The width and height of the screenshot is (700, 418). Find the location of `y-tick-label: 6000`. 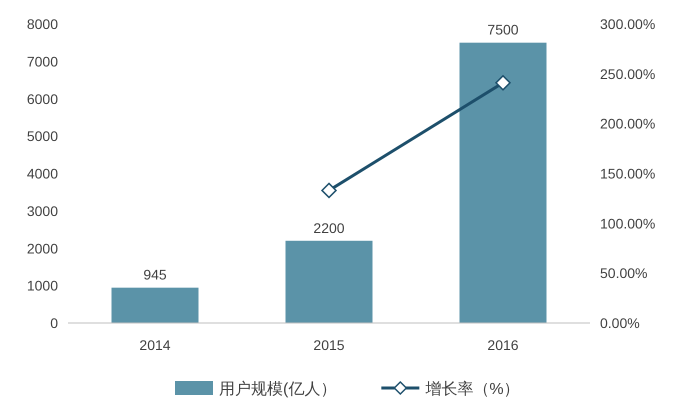

y-tick-label: 6000 is located at coordinates (42, 98).